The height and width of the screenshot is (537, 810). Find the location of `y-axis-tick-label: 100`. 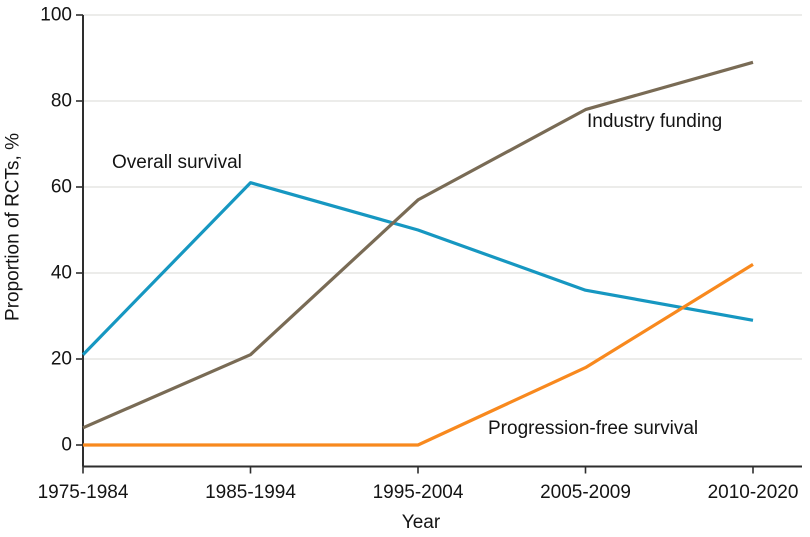

y-axis-tick-label: 100 is located at coordinates (56, 15).